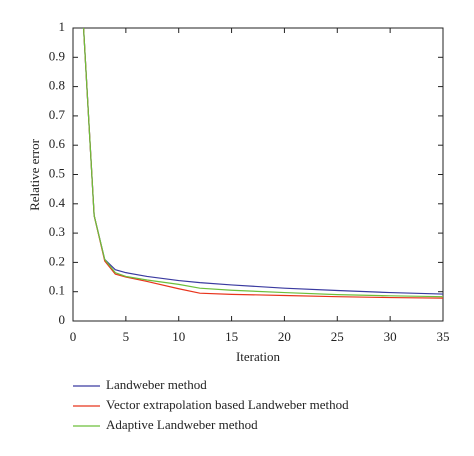 The image size is (474, 456). I want to click on x-tick-label: 25, so click(337, 336).